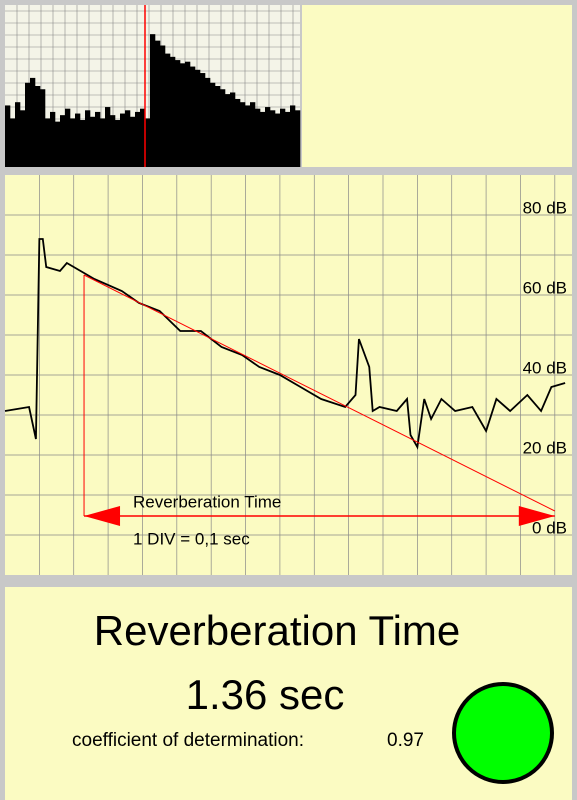 The height and width of the screenshot is (800, 577). Describe the element at coordinates (545, 287) in the screenshot. I see `y-tick-label: 60 dB` at that location.